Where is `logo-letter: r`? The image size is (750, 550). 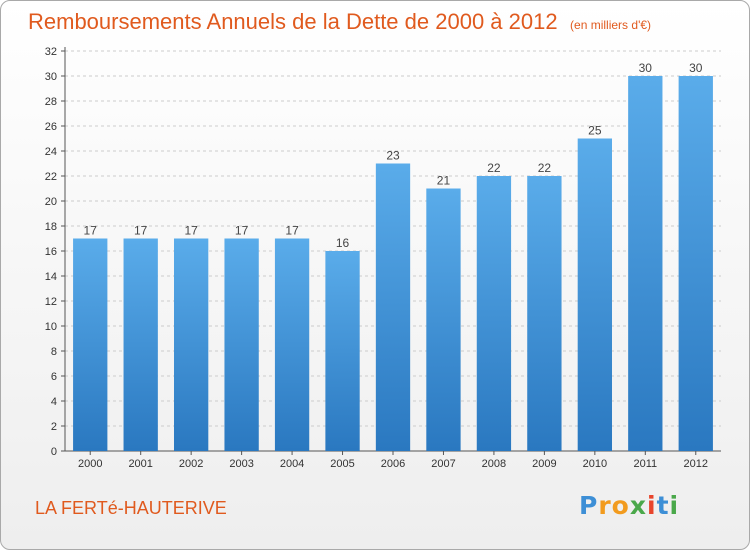
logo-letter: r is located at coordinates (605, 505).